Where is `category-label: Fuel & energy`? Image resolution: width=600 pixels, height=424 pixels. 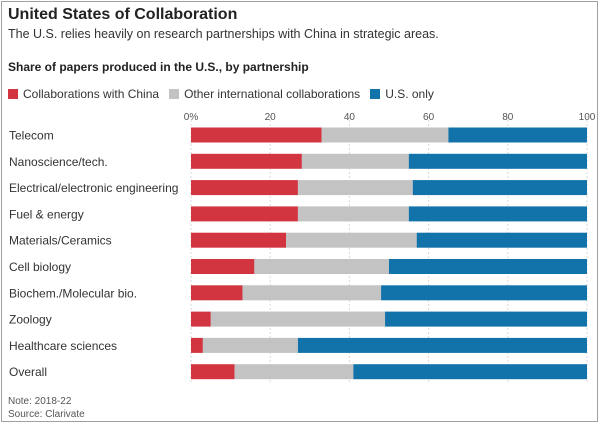
category-label: Fuel & energy is located at coordinates (46, 214).